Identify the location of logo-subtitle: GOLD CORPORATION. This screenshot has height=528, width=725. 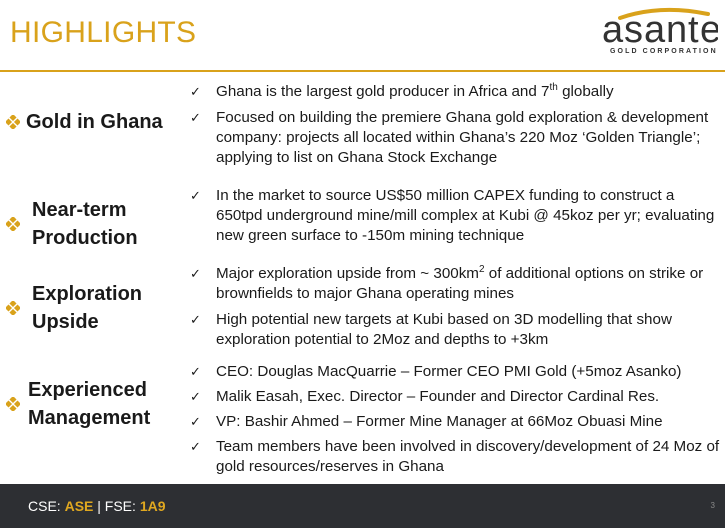
(664, 51).